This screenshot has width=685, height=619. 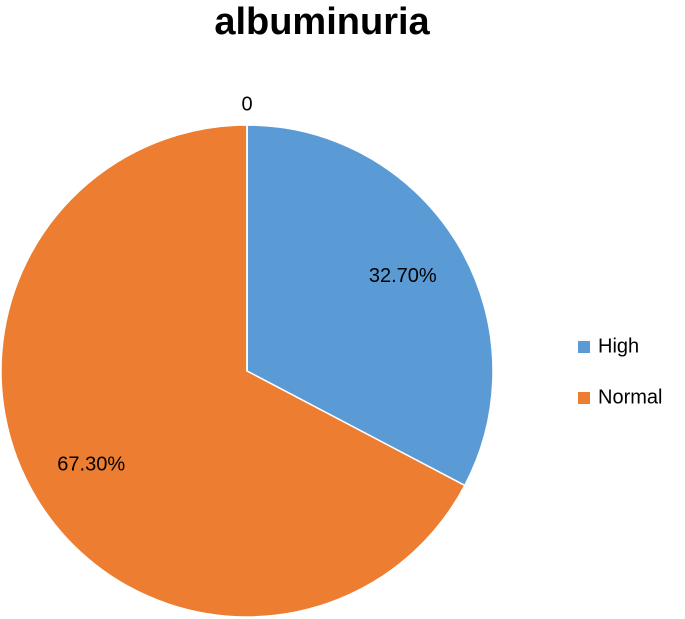 What do you see at coordinates (91, 464) in the screenshot?
I see `data-label: 67.30%` at bounding box center [91, 464].